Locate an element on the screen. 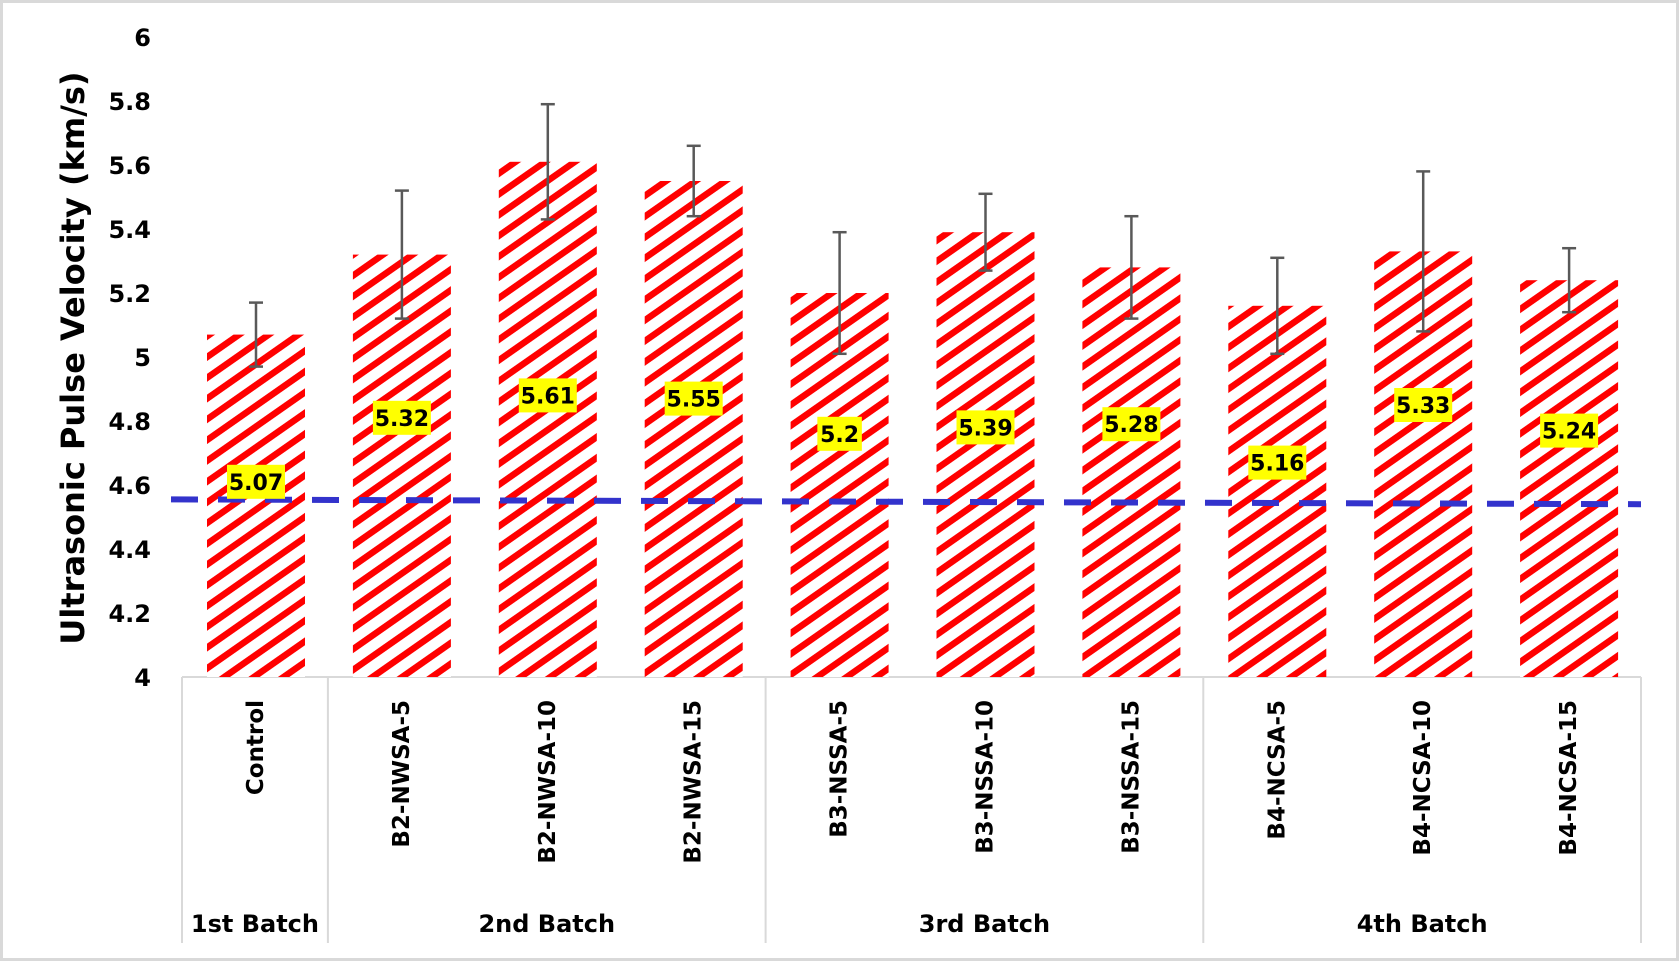  data-label: 5.24 is located at coordinates (1569, 430).